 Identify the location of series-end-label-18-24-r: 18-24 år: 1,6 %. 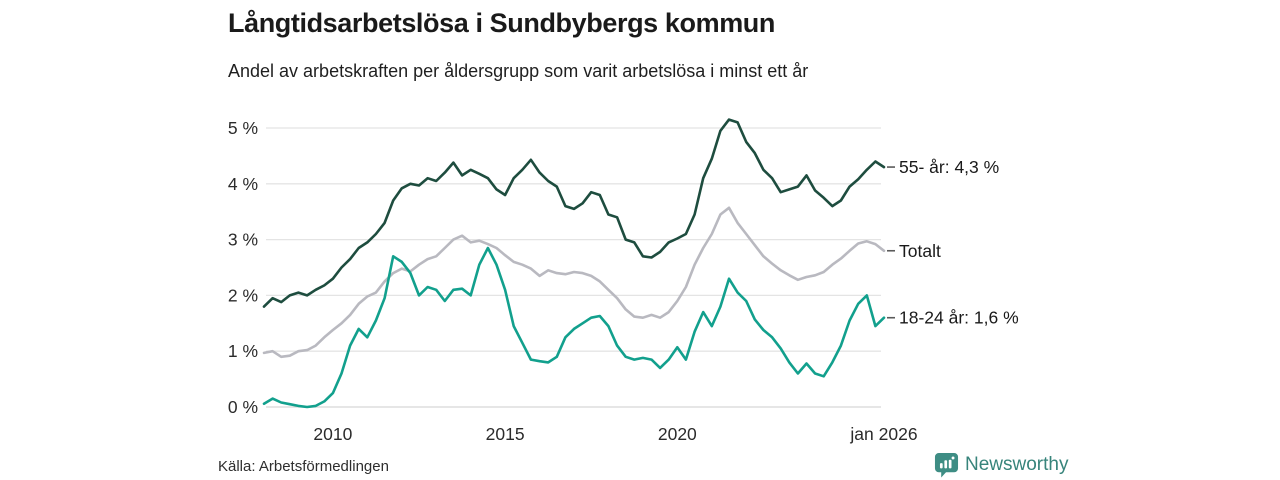
(959, 318).